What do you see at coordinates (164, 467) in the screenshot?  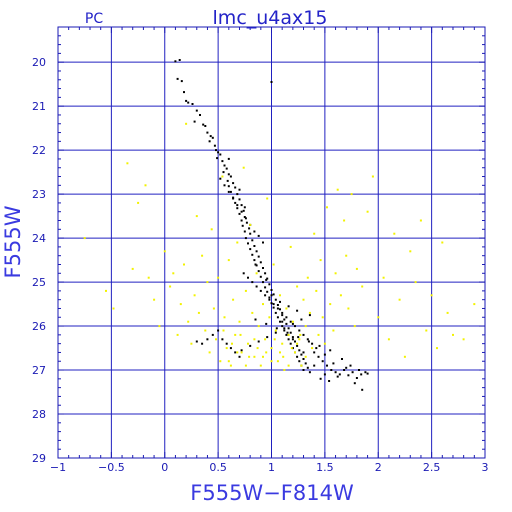 I see `x-tick-label: 0` at bounding box center [164, 467].